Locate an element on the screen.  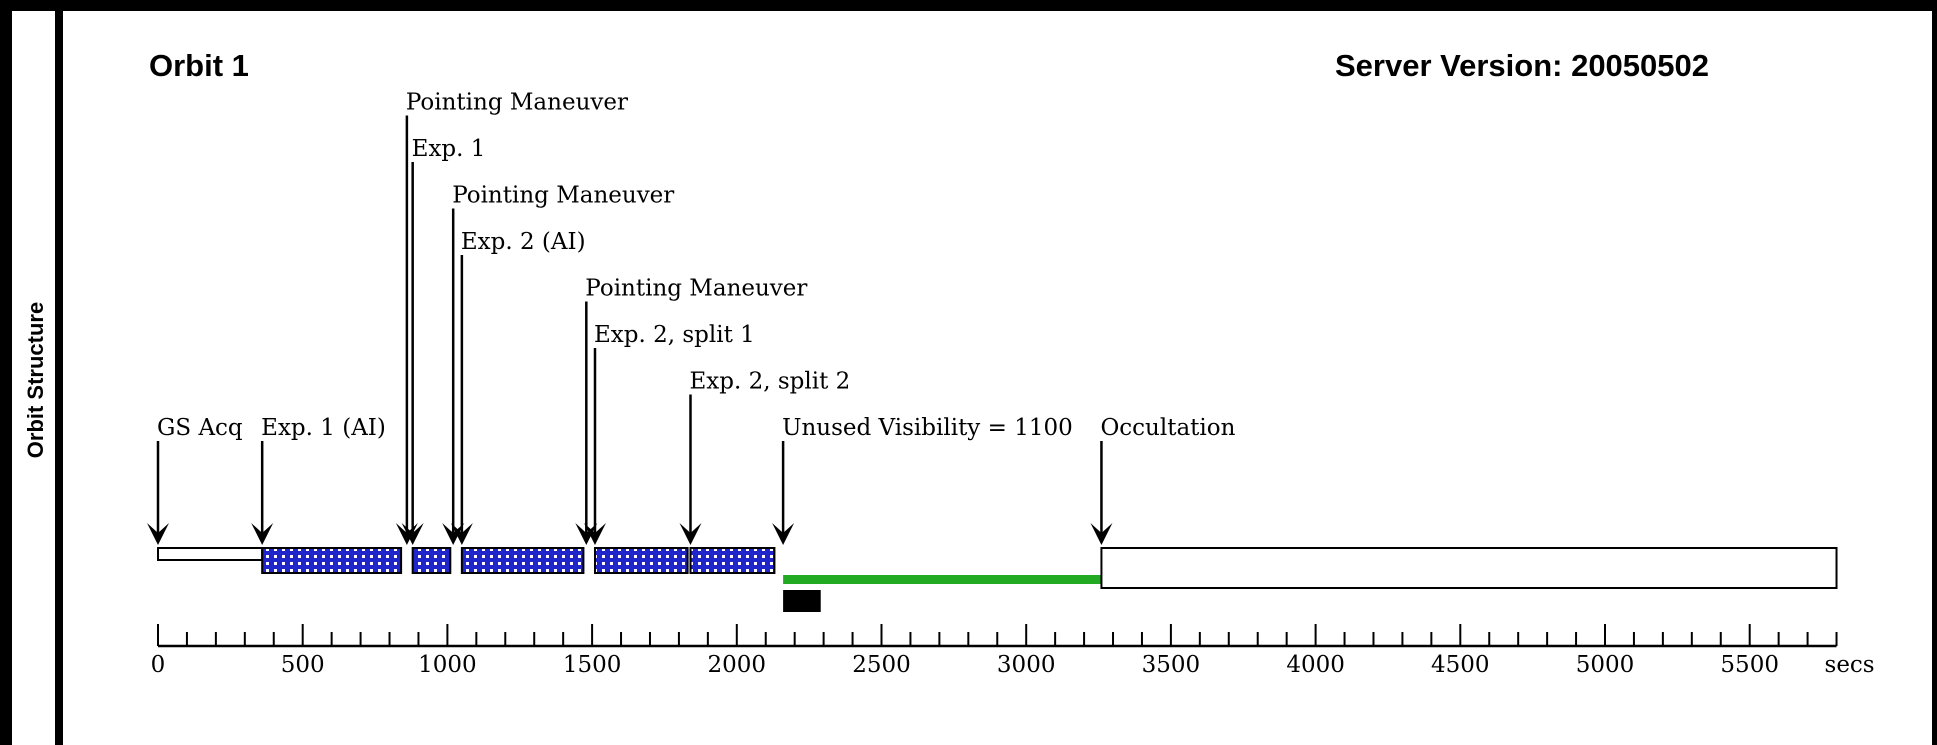
frame-right-border is located at coordinates (1934, 372).